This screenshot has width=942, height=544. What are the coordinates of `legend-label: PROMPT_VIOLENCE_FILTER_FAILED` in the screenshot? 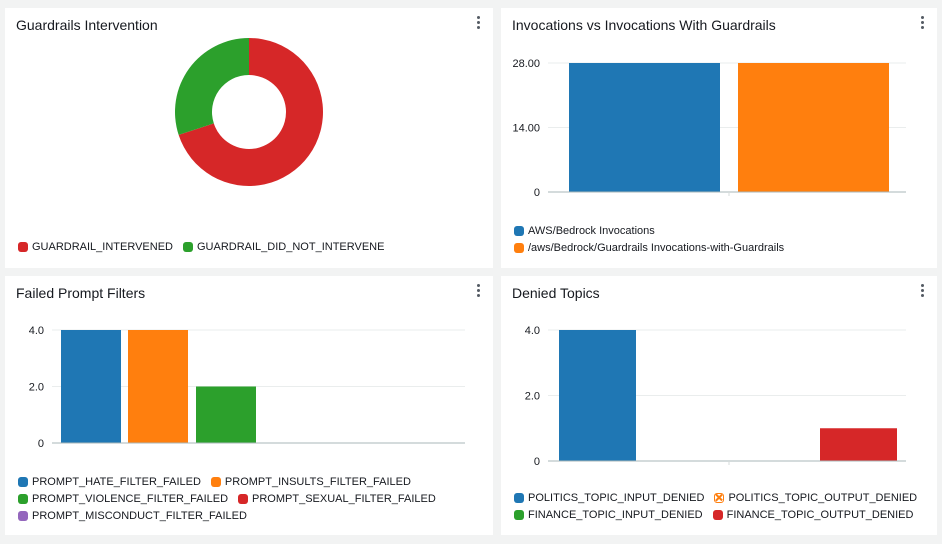 It's located at (130, 499).